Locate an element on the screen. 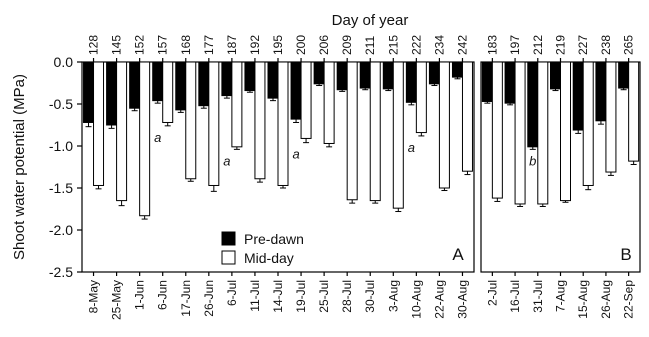 Image resolution: width=649 pixels, height=337 pixels. day-of-year-label: 238 is located at coordinates (606, 45).